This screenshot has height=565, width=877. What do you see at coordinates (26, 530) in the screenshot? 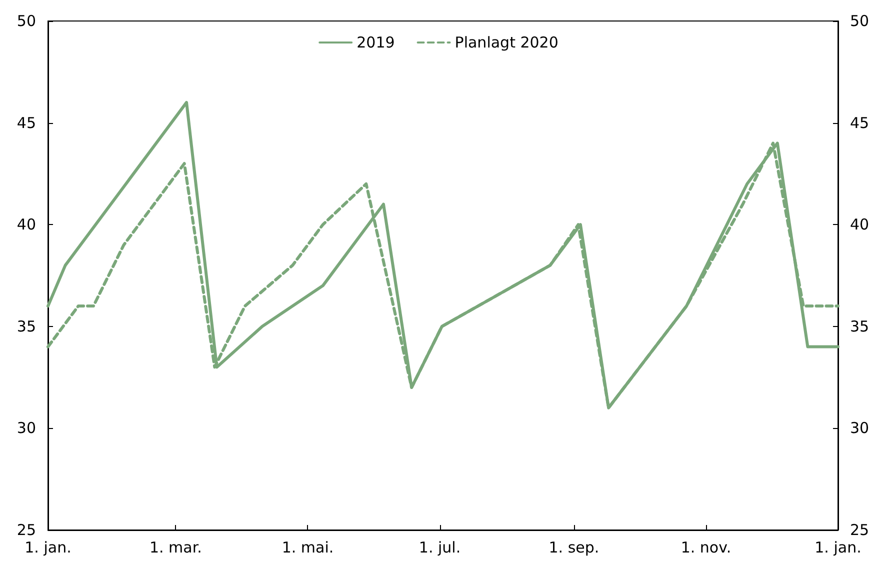
I see `y-tick-label: 25` at bounding box center [26, 530].